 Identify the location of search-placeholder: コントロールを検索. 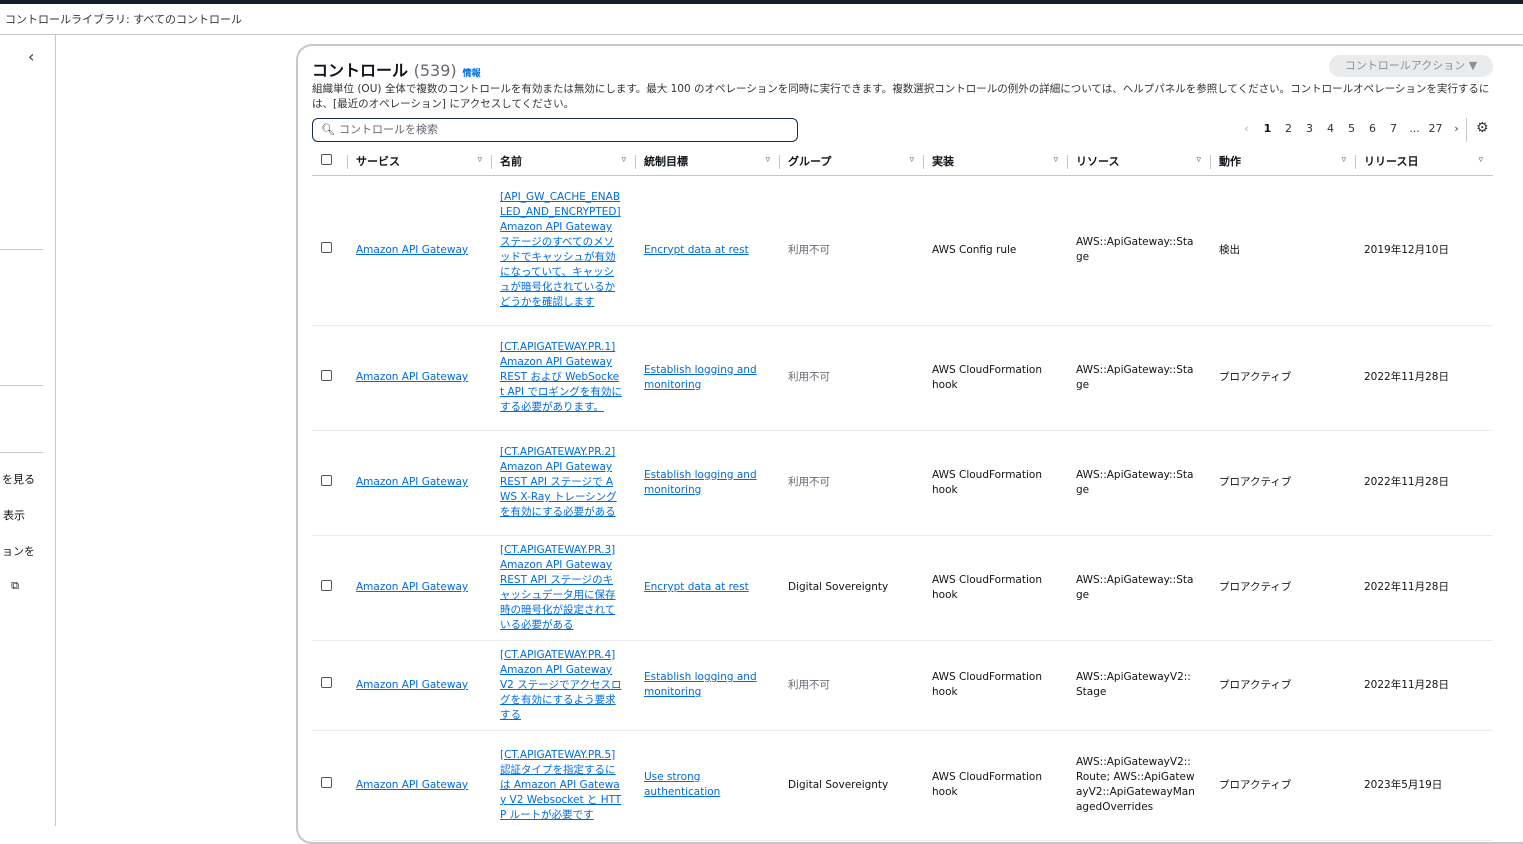
(388, 129).